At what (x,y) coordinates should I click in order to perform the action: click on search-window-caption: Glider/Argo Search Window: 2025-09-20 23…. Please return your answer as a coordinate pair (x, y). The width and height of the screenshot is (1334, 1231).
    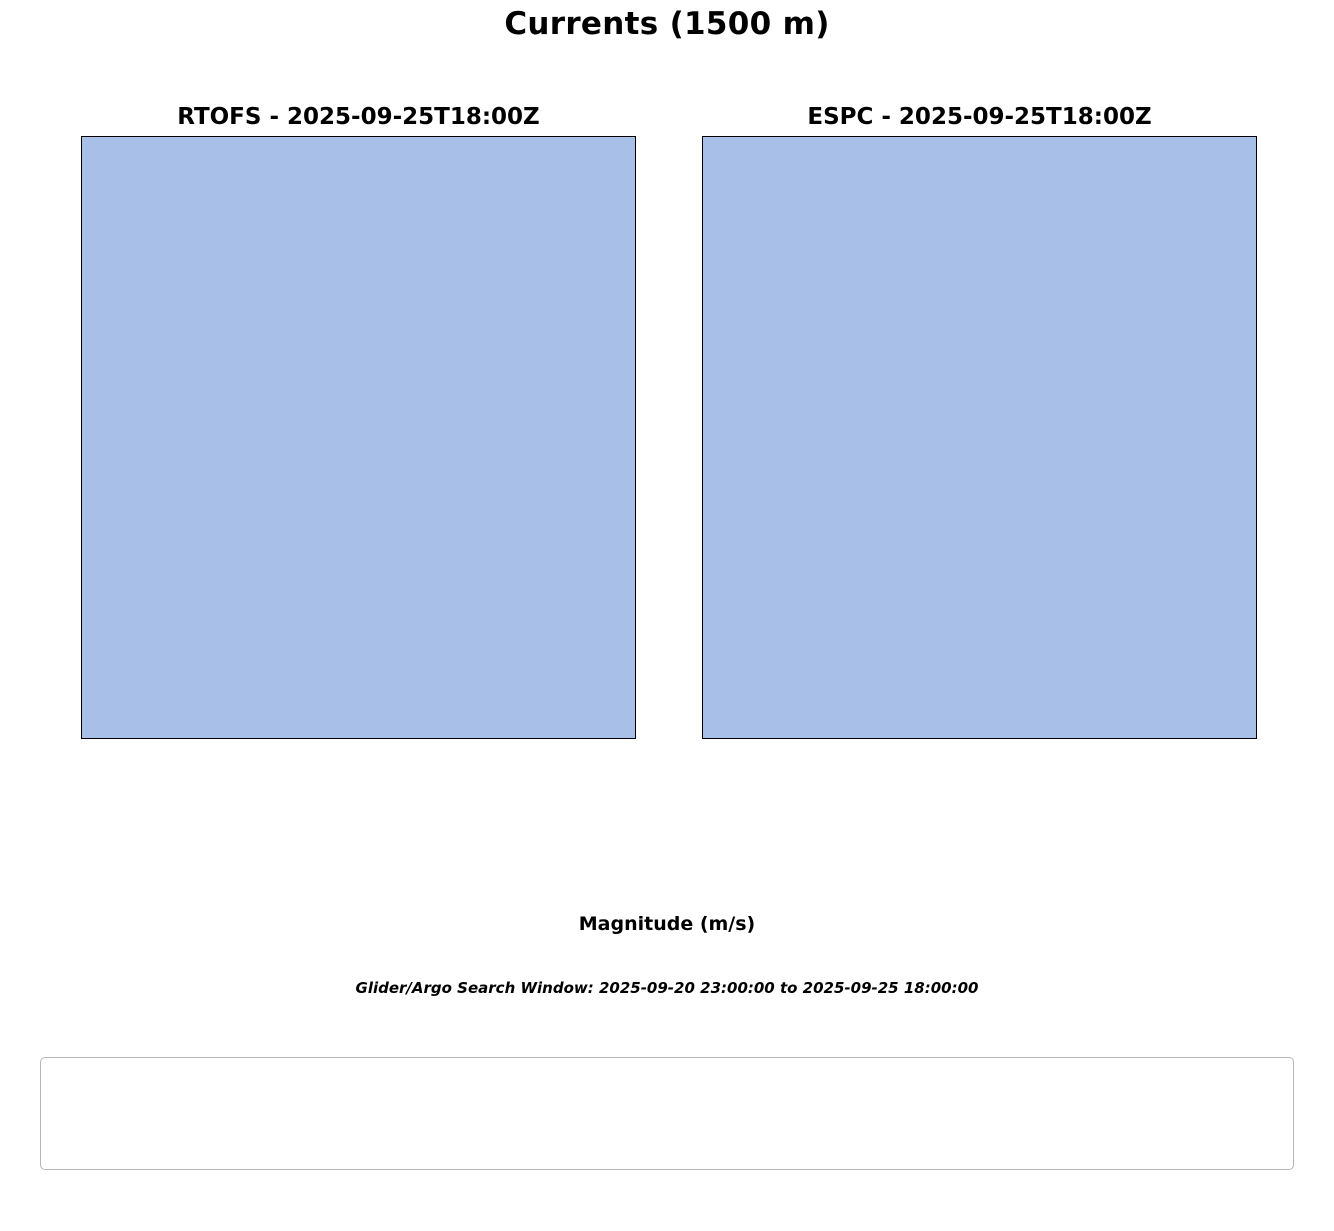
    Looking at the image, I should click on (667, 988).